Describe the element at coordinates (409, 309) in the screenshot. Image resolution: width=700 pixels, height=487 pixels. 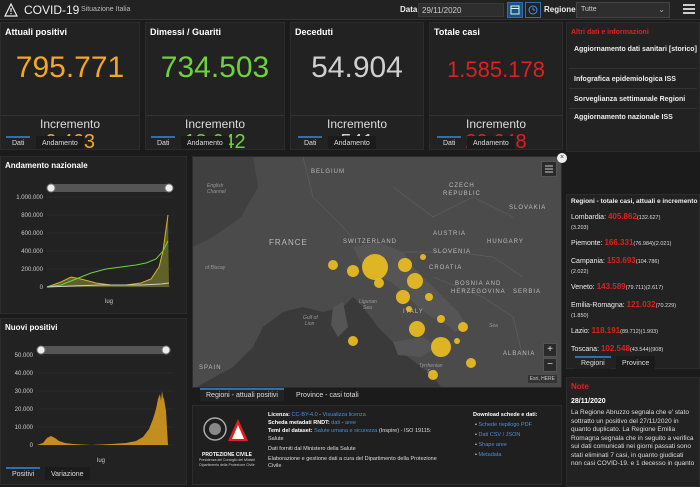
I see `bubble-umbria` at that location.